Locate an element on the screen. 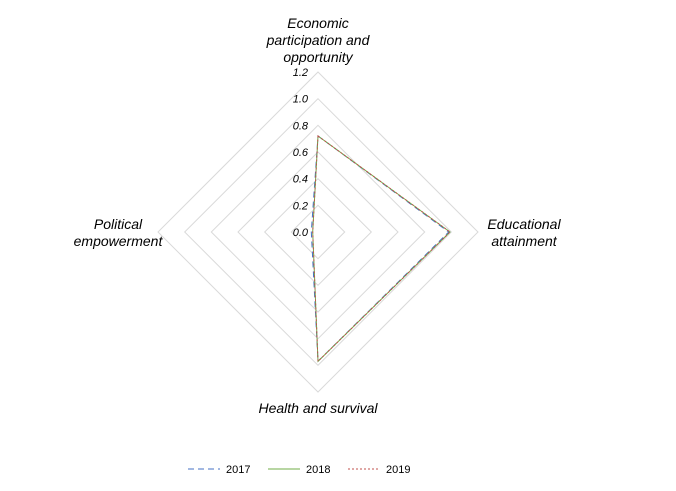  radial-tick-labels: 0.0 0.2 0.4 0.6 0.8 1.0 1.2 is located at coordinates (301, 153).